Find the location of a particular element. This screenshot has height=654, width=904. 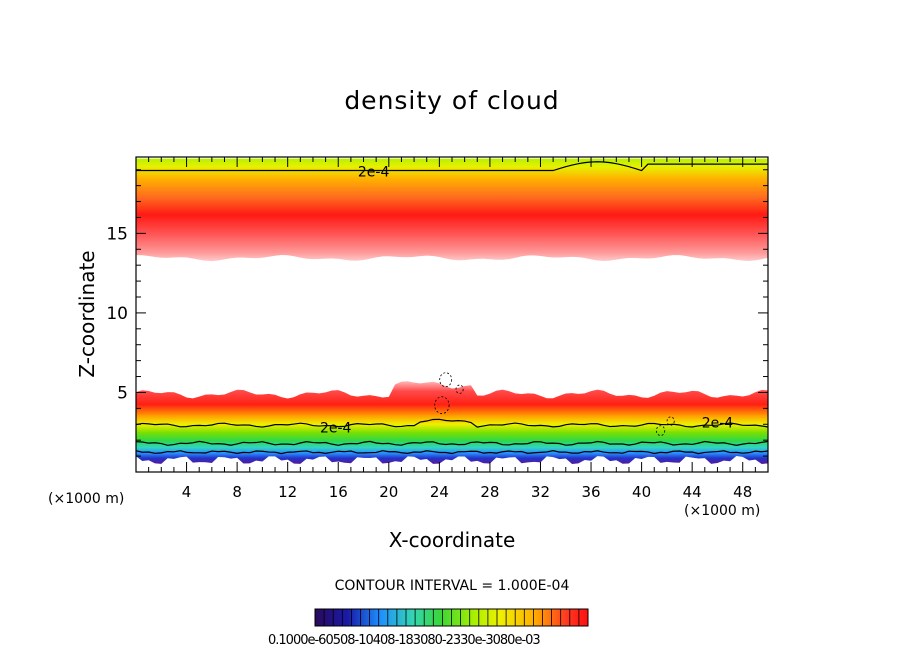

chart-title: density of cloud is located at coordinates (452, 100).